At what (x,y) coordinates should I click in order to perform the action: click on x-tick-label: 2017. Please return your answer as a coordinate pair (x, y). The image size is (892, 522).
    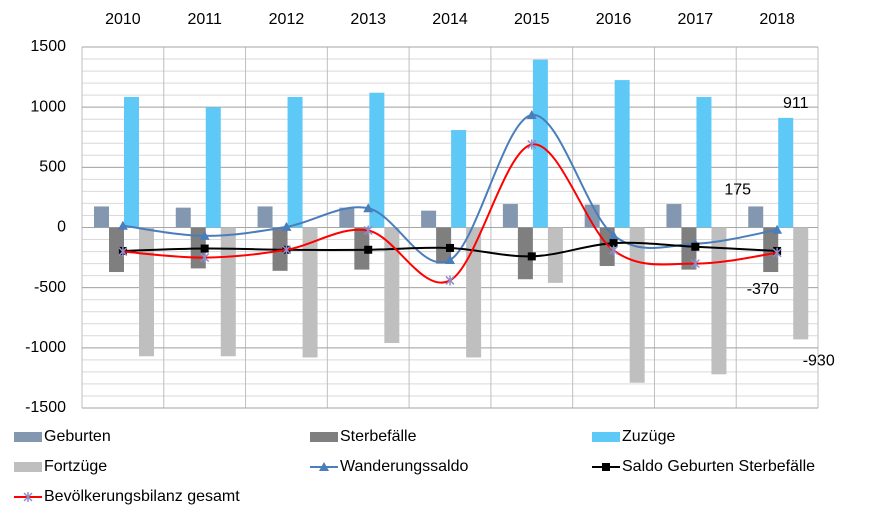
    Looking at the image, I should click on (696, 19).